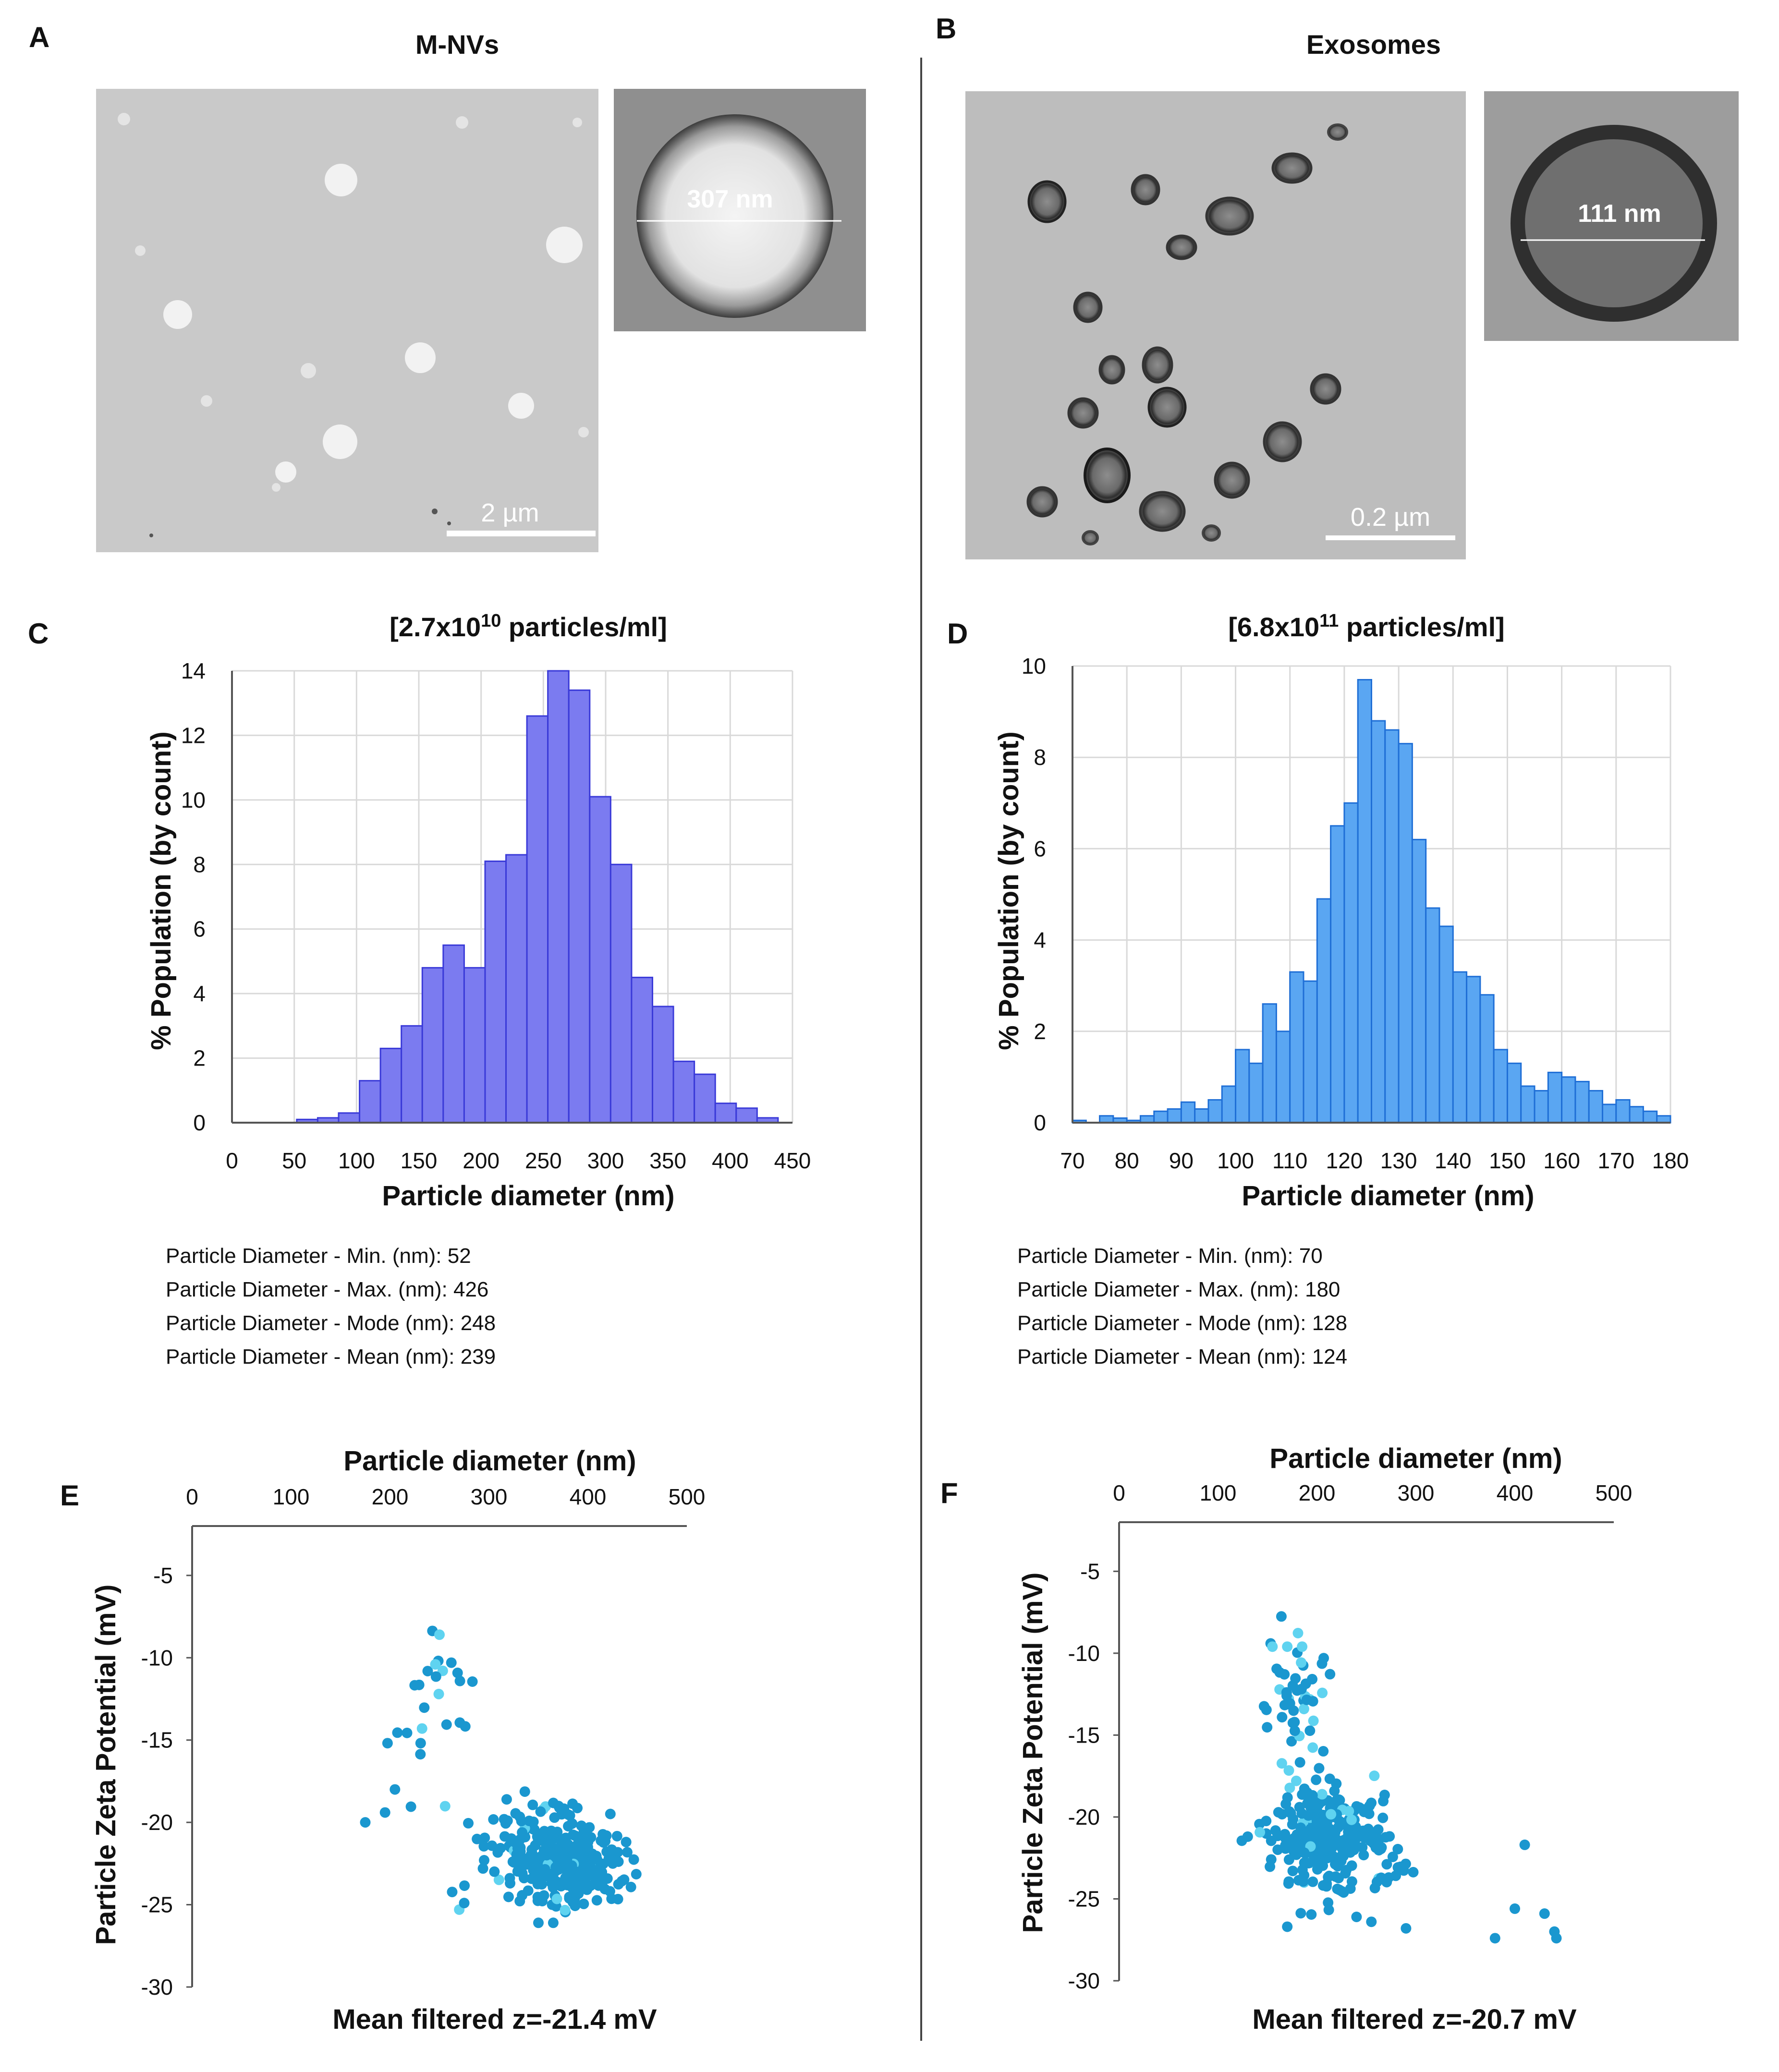 The width and height of the screenshot is (1779, 2072). Describe the element at coordinates (1084, 1980) in the screenshot. I see `y-tick-label: -30` at that location.